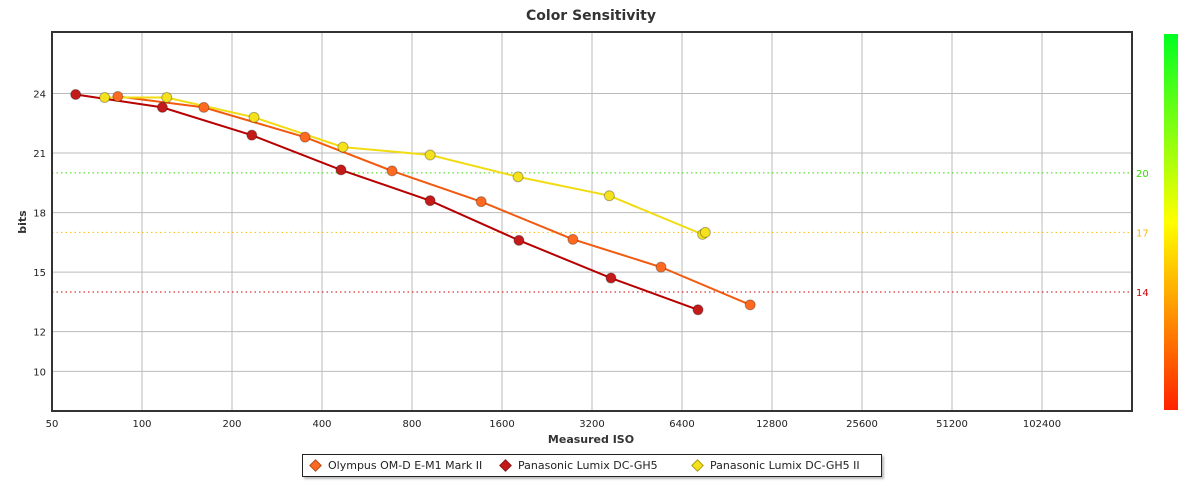  What do you see at coordinates (141, 424) in the screenshot?
I see `x-tick-label: 100` at bounding box center [141, 424].